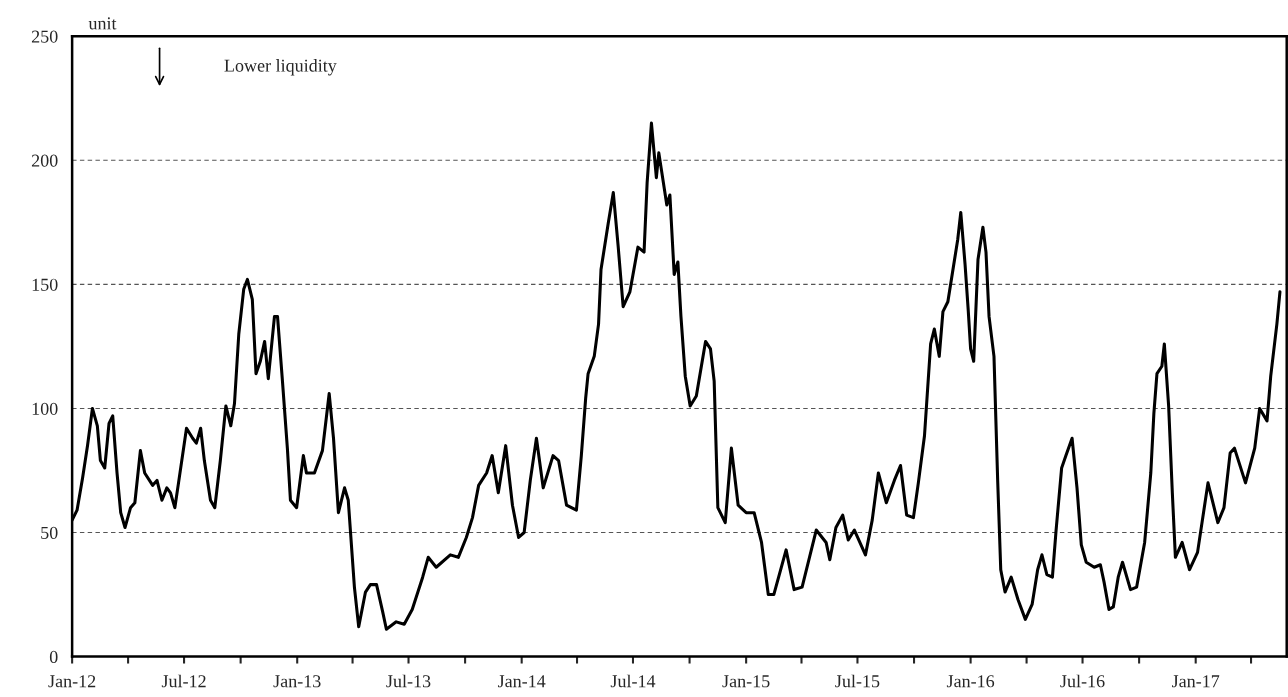  What do you see at coordinates (44, 36) in the screenshot?
I see `y-tick-label: 250` at bounding box center [44, 36].